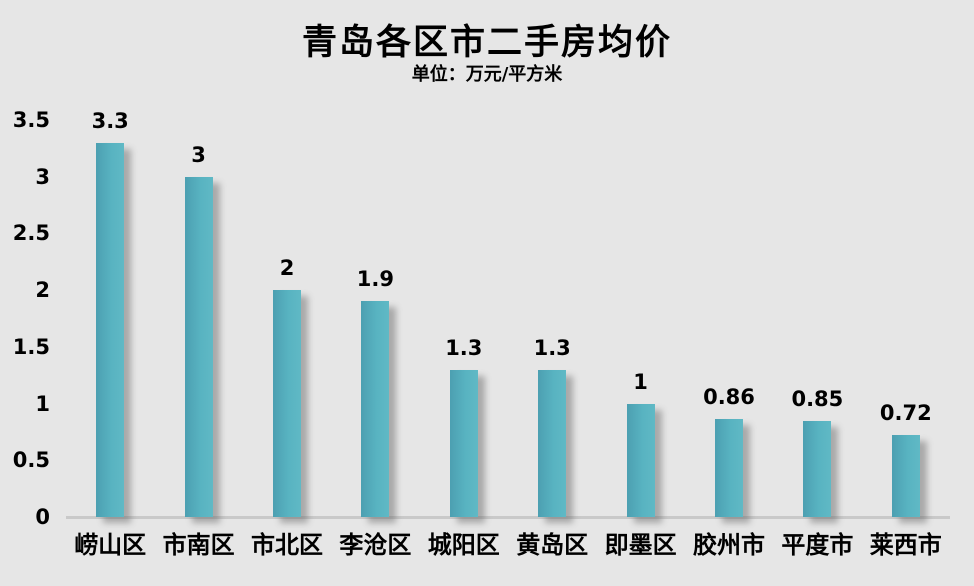 The width and height of the screenshot is (974, 586). Describe the element at coordinates (486, 43) in the screenshot. I see `chart-title: 青岛各区市二手房均价` at that location.